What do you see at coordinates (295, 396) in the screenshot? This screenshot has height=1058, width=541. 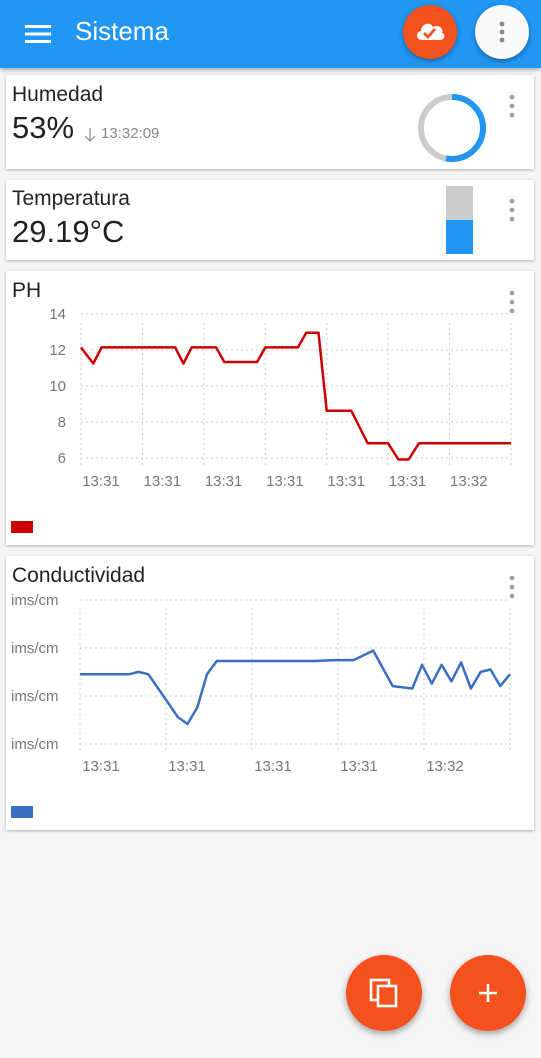 I see `ph-series-line` at bounding box center [295, 396].